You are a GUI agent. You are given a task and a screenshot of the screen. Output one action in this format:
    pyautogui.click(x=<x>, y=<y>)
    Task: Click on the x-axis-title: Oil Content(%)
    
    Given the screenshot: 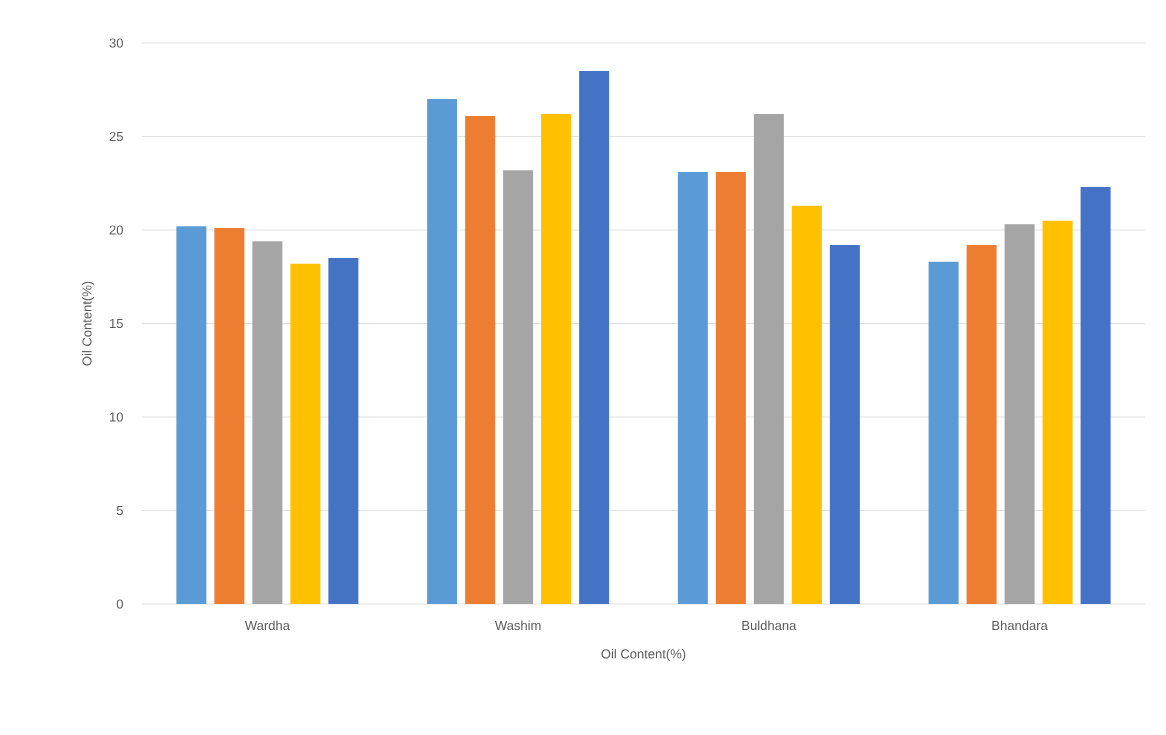 What is the action you would take?
    pyautogui.click(x=643, y=655)
    